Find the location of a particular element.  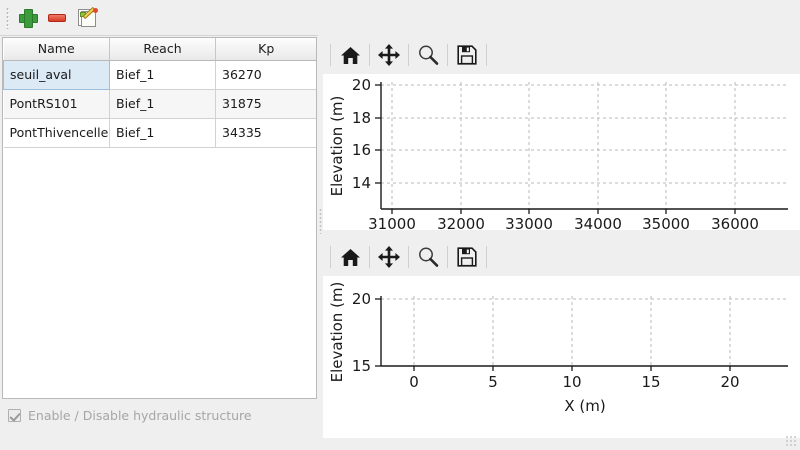

x-axis-label-bottom: X (m) is located at coordinates (584, 406).